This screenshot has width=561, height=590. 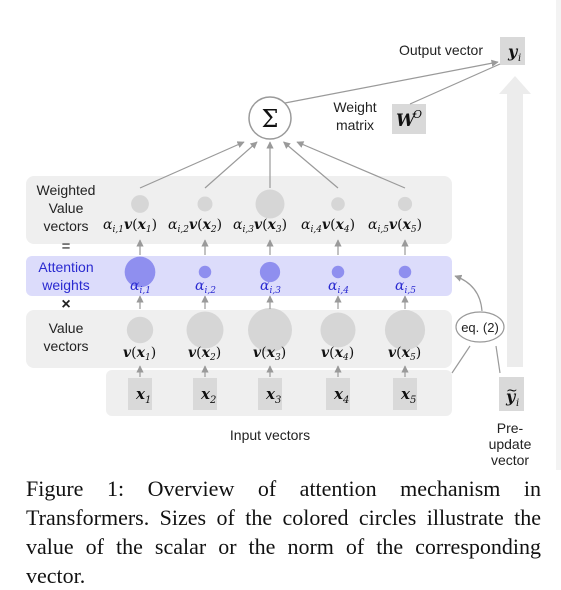 I want to click on weighted-value-label: αi,1v(x1), so click(x=130, y=226).